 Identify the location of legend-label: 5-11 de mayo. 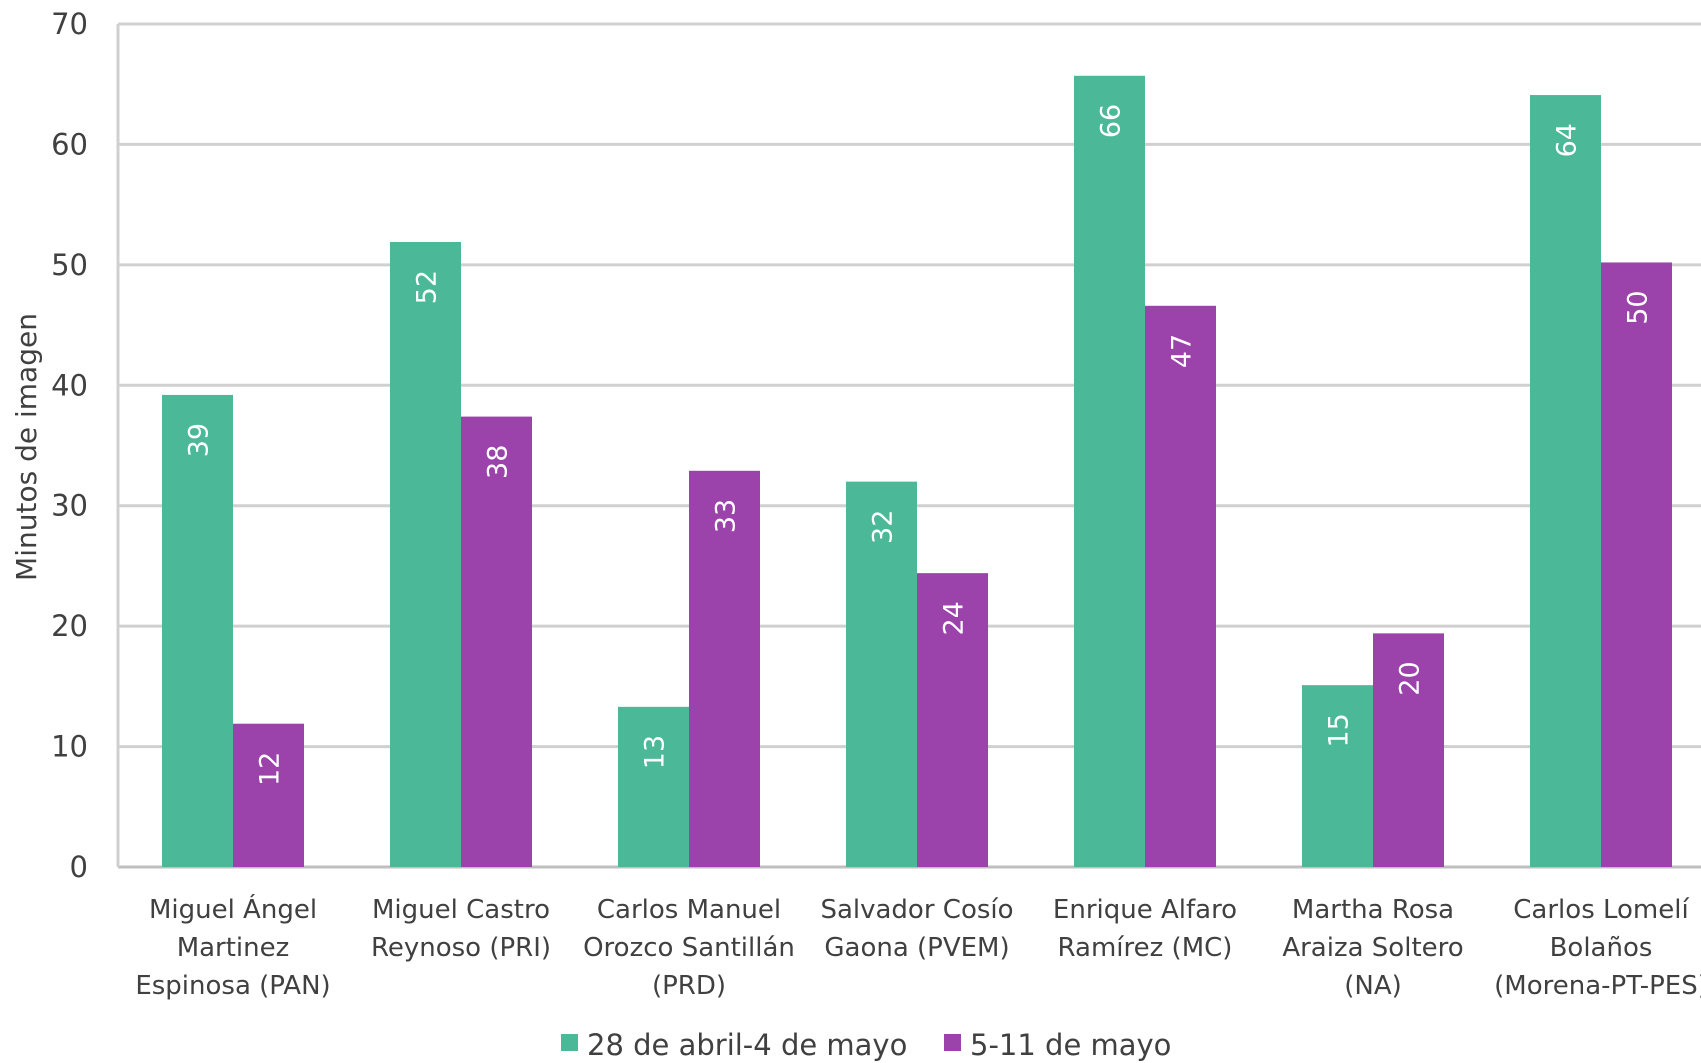
(1070, 1045).